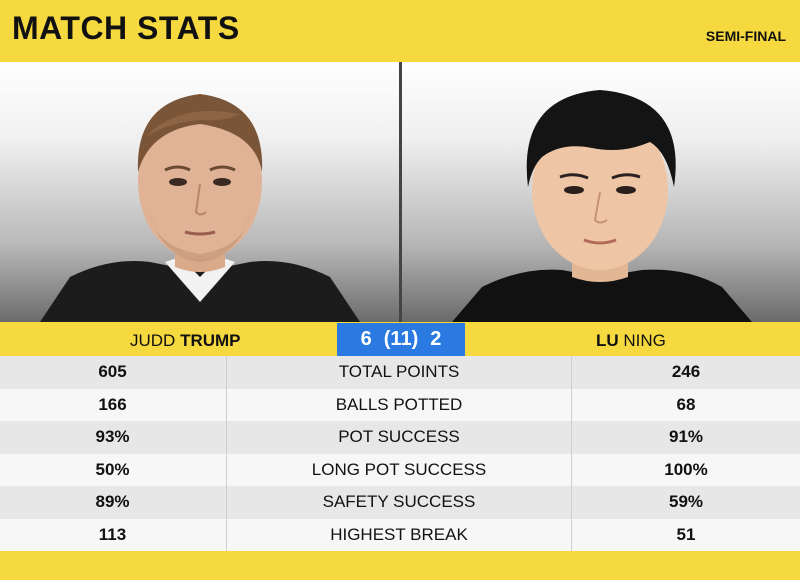 The height and width of the screenshot is (580, 800). Describe the element at coordinates (400, 31) in the screenshot. I see `header-bar: MATCH STATS SEMI-FINAL` at that location.